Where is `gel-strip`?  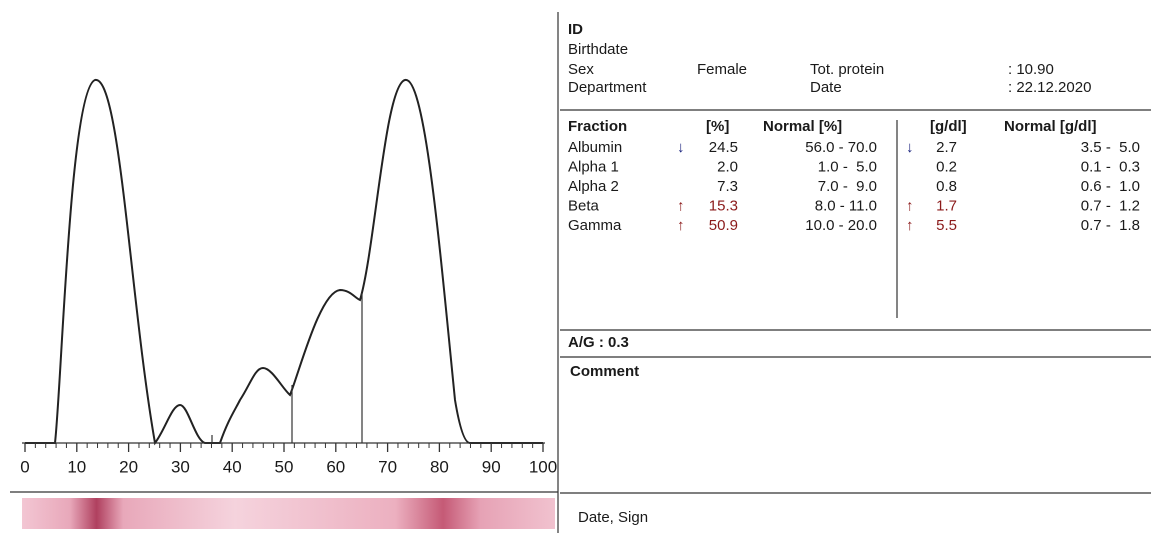 gel-strip is located at coordinates (288, 513).